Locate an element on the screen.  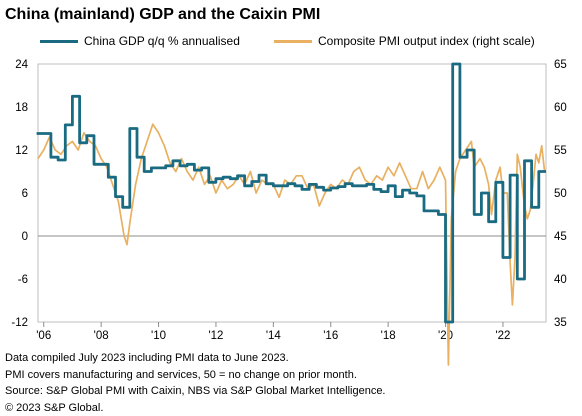
x-tick-label: '20 is located at coordinates (445, 336).